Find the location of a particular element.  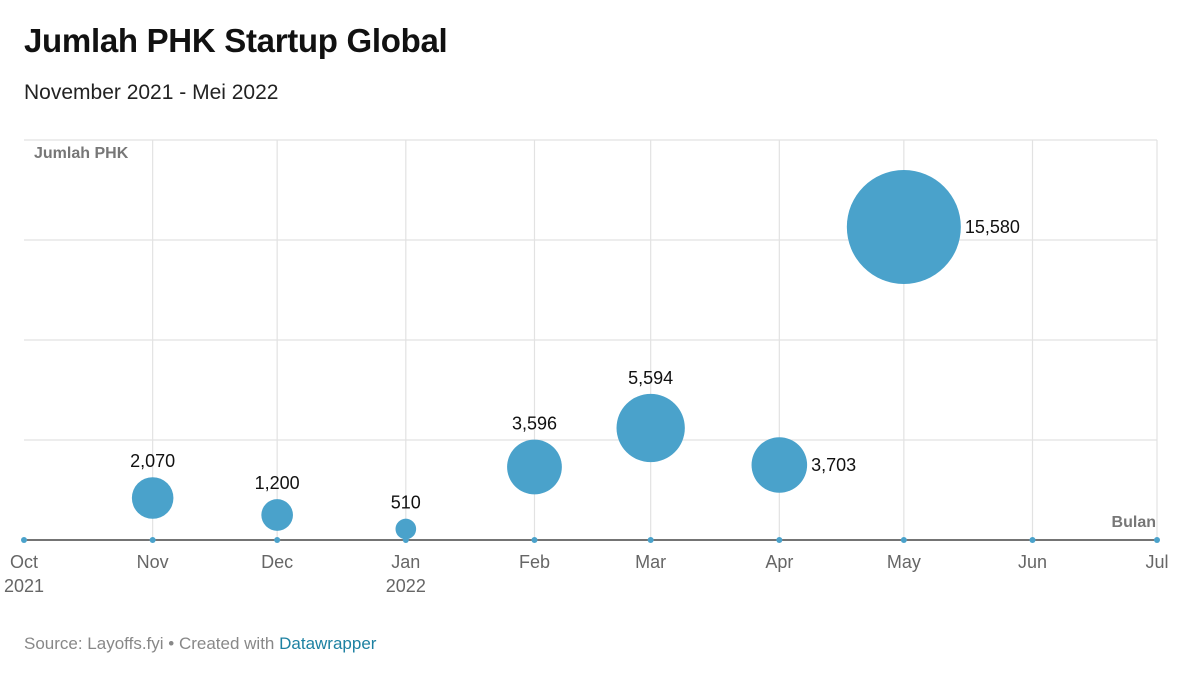

x-tick-label: Dec is located at coordinates (277, 562).